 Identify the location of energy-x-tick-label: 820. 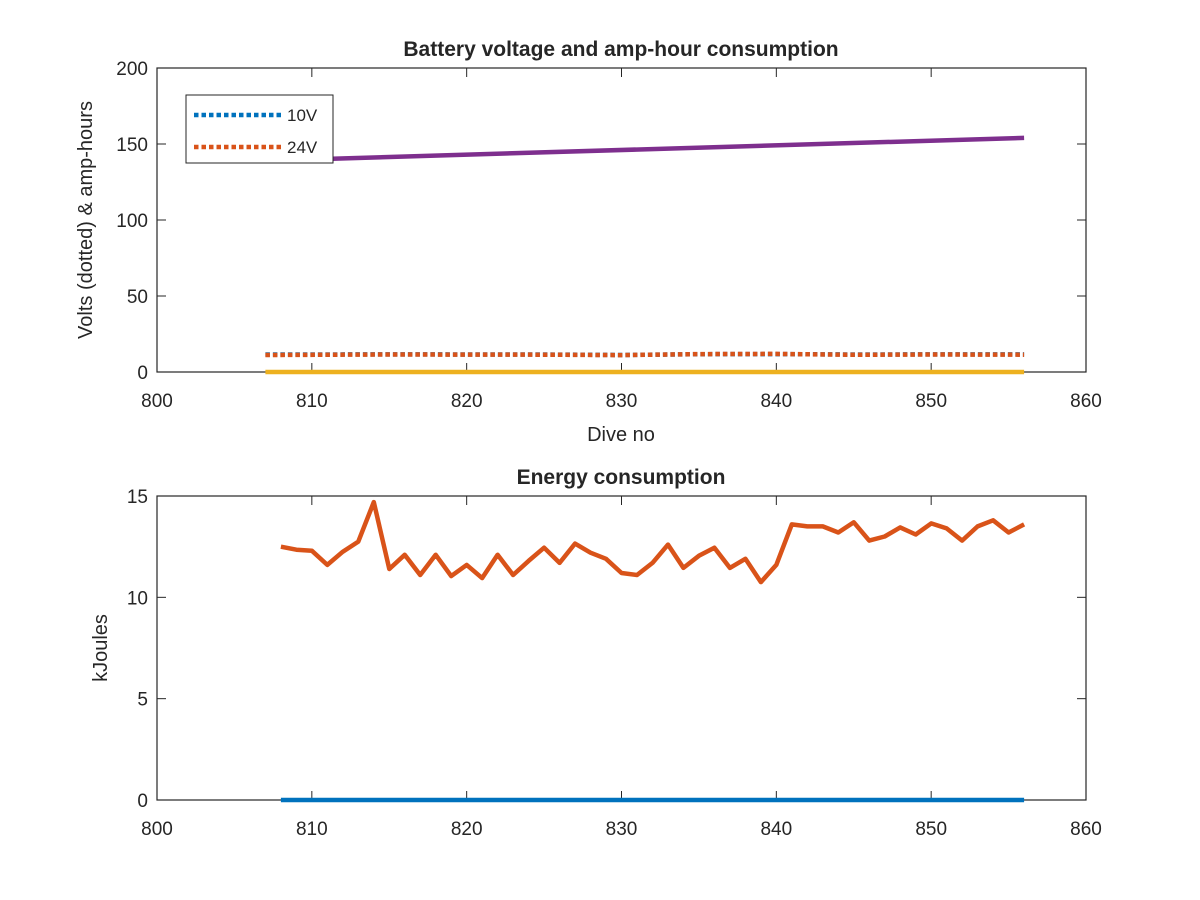
(467, 829).